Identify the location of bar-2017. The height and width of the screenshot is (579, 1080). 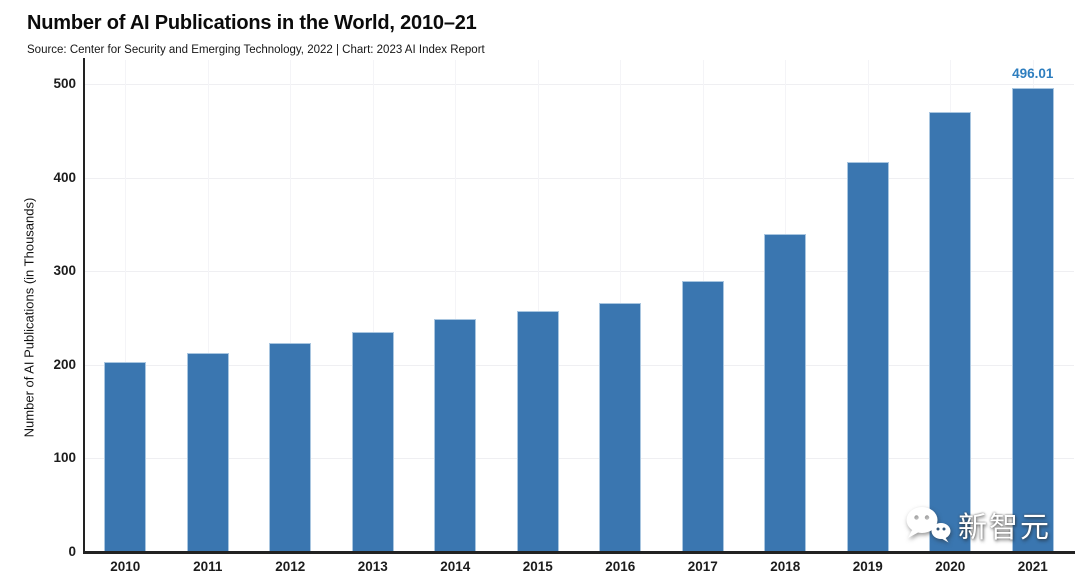
(702, 416).